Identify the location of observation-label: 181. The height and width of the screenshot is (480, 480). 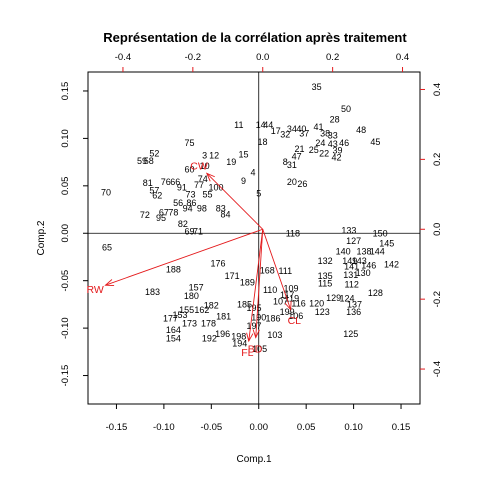
(223, 317).